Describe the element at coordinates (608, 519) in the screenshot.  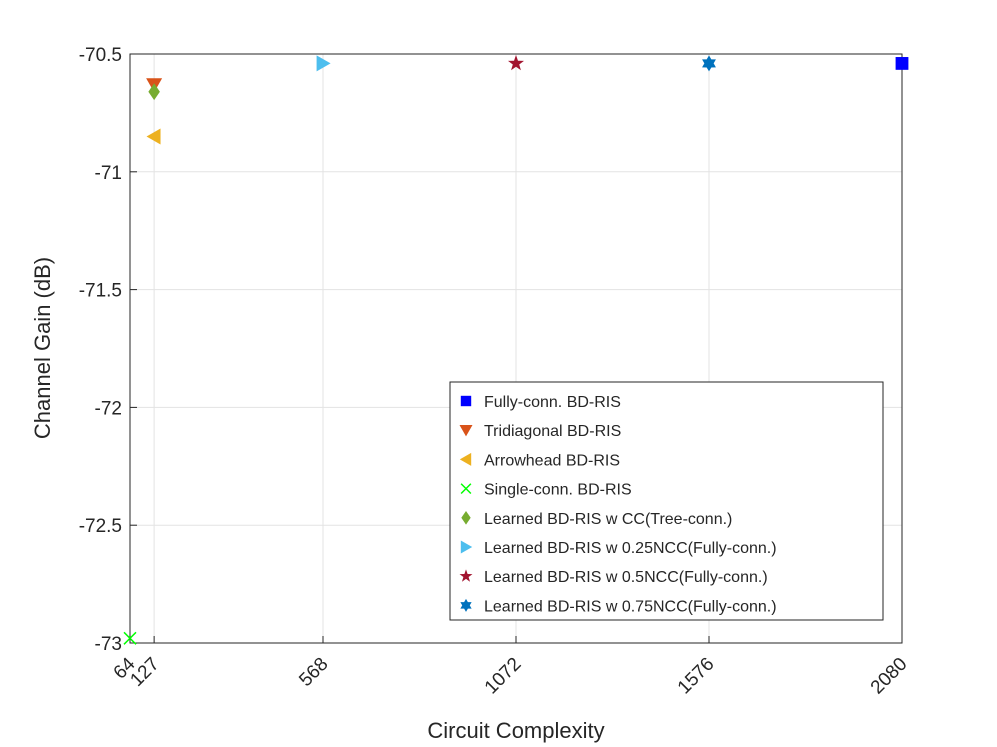
I see `legend-label: Learned BD-RIS w CC(Tree-conn.)` at that location.